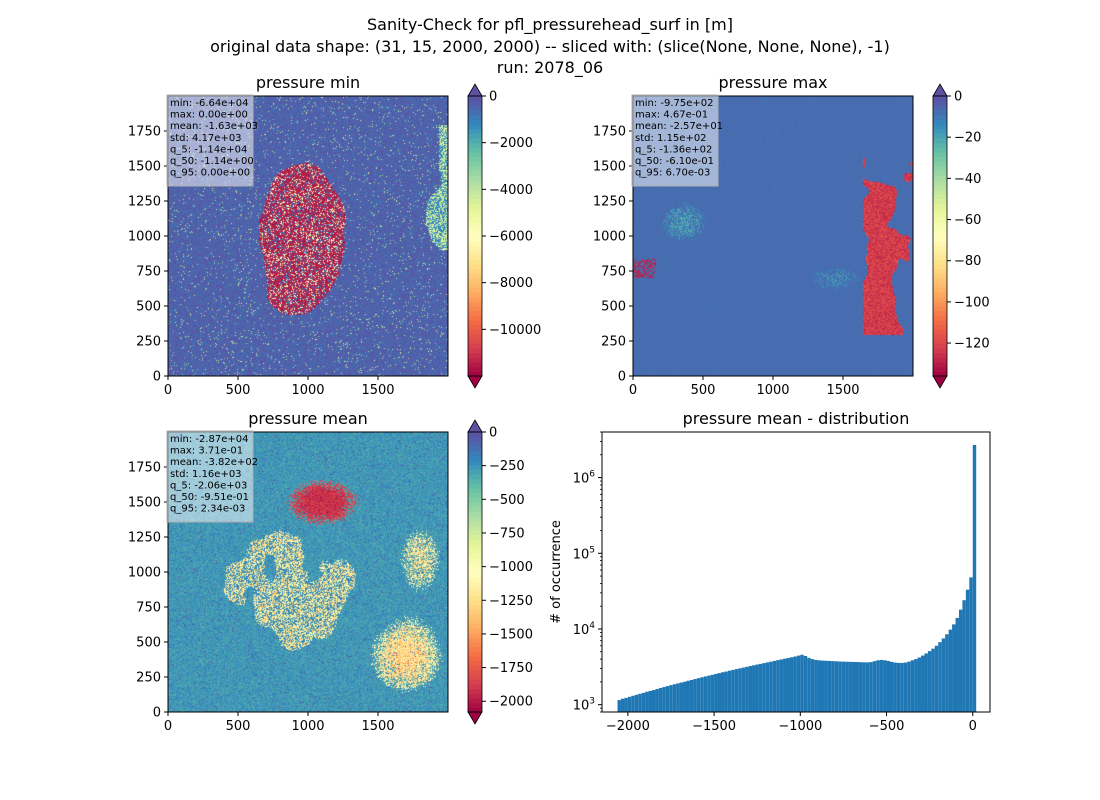 The width and height of the screenshot is (1100, 800). I want to click on stats-line: std: 4.17e+03, so click(206, 138).